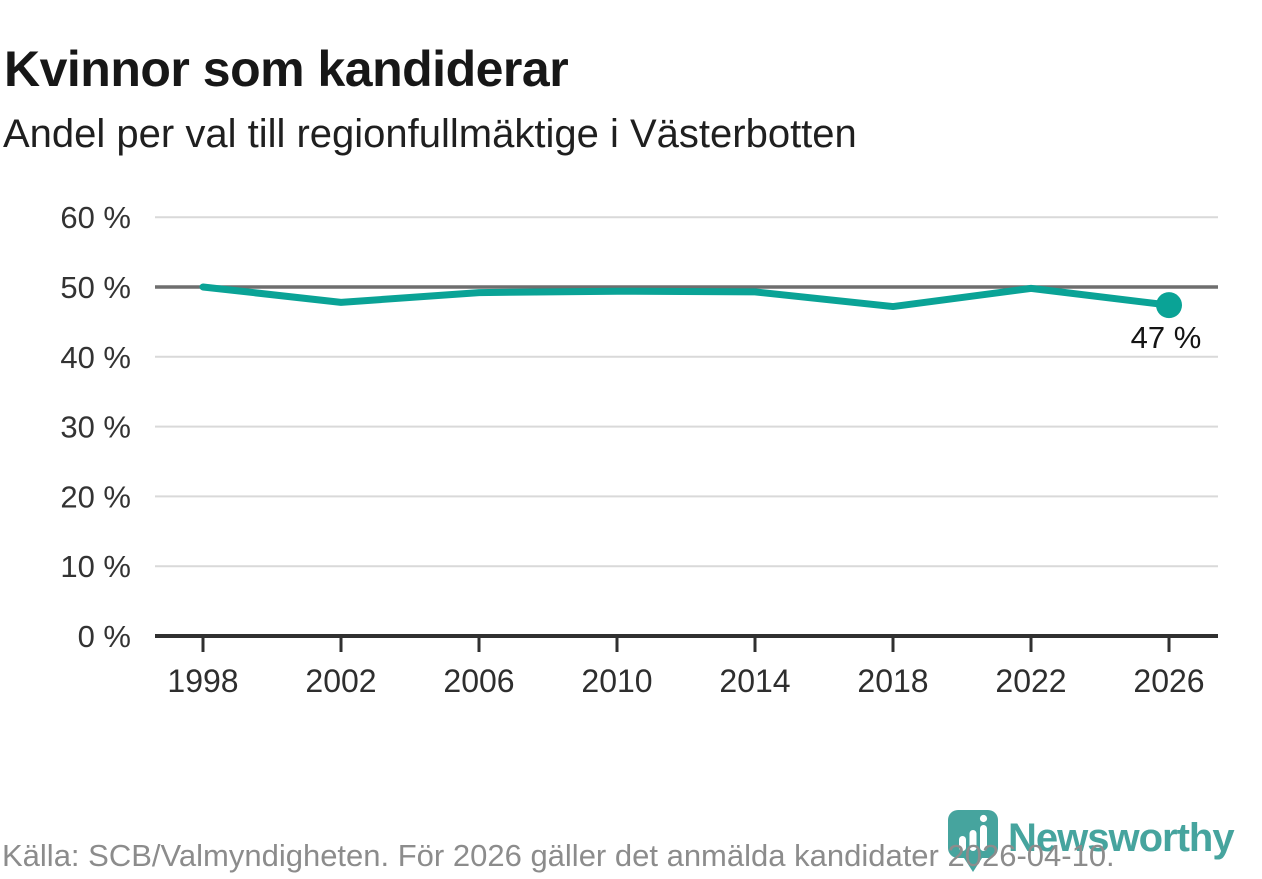  Describe the element at coordinates (892, 681) in the screenshot. I see `x-axis-tick-label: 2018` at that location.